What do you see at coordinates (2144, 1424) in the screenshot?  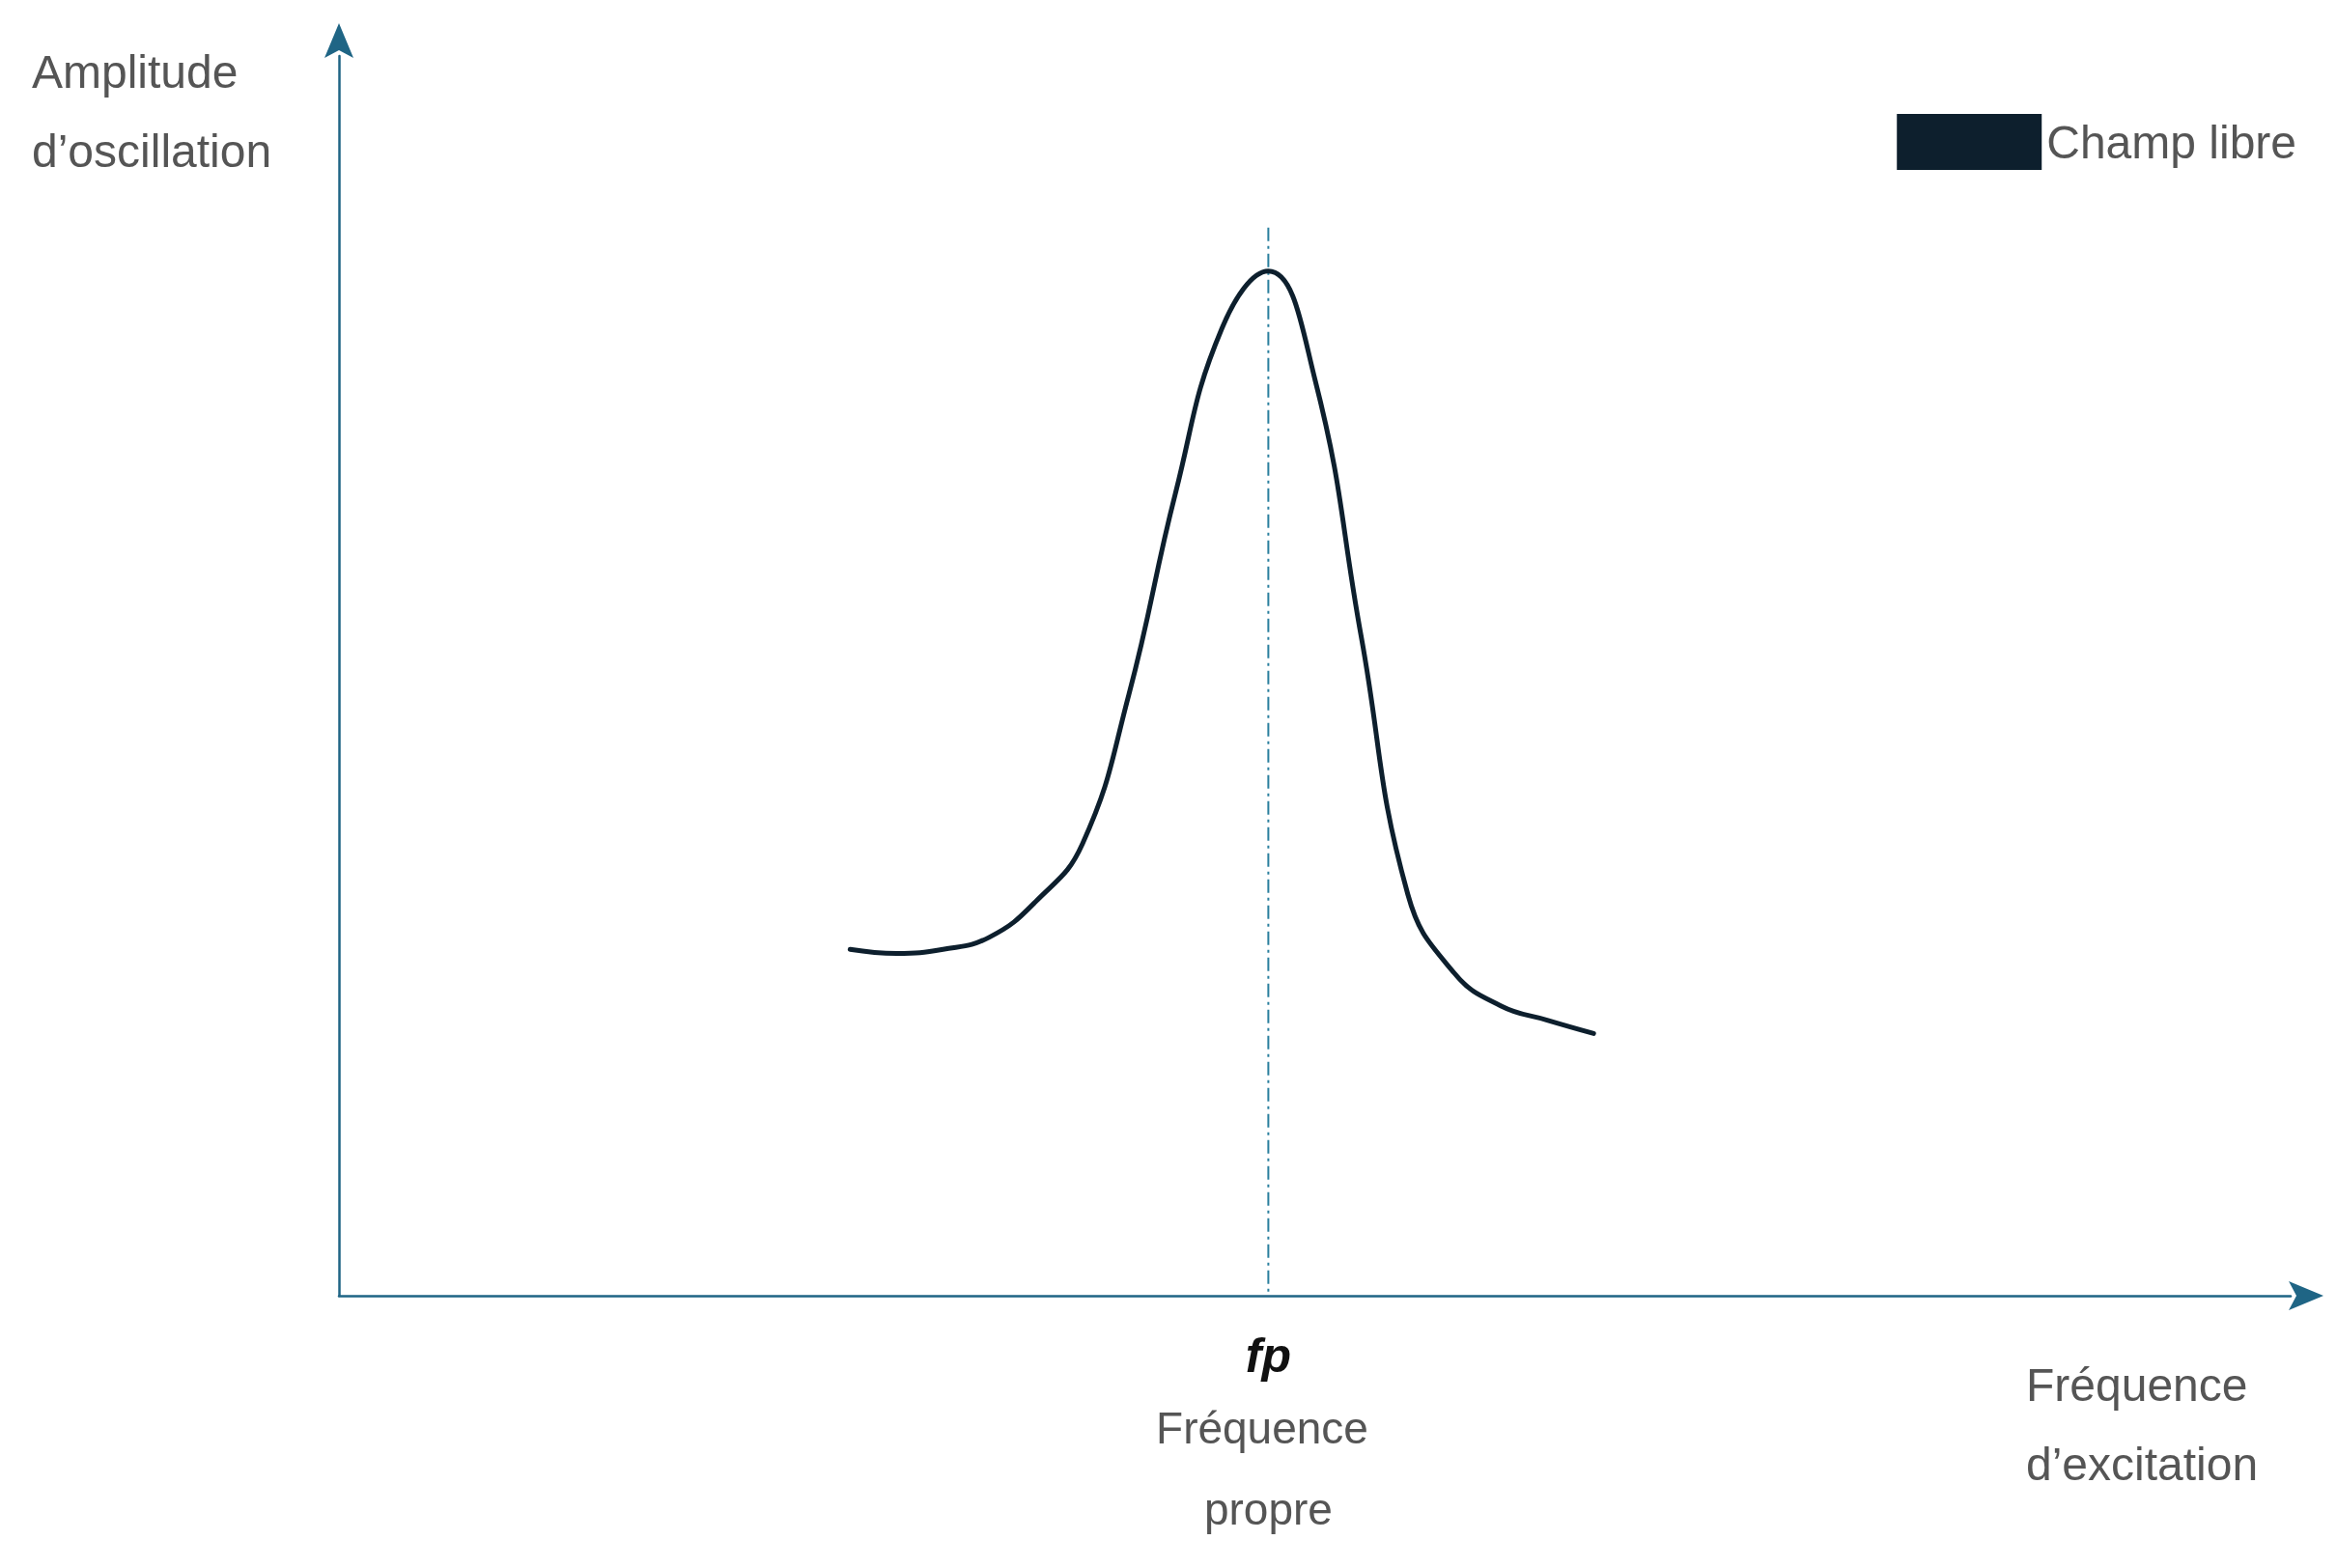 I see `x-axis-title: Fréquence d’excitation` at bounding box center [2144, 1424].